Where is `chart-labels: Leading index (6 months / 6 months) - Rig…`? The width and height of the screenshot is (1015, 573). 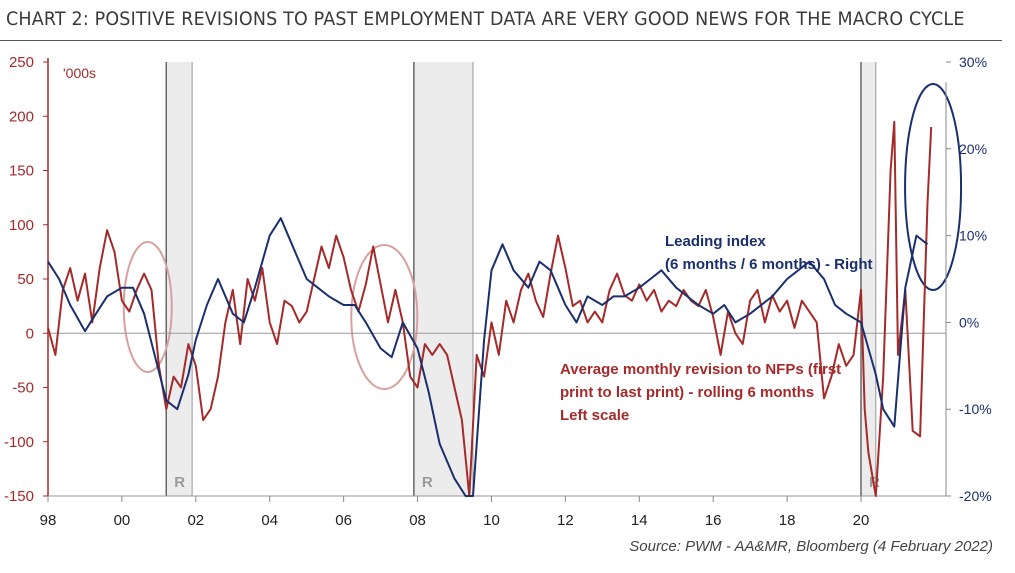
chart-labels: Leading index (6 months / 6 months) - Rig… is located at coordinates (716, 328).